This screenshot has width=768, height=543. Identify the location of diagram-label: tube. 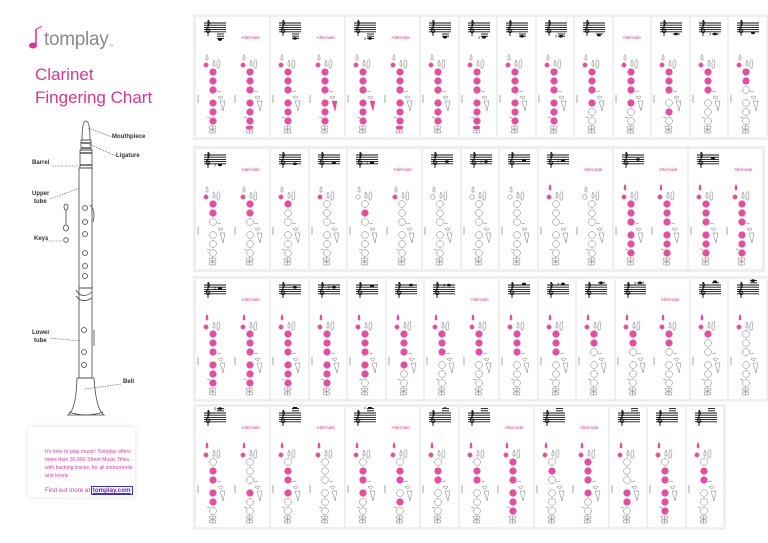
(40, 341).